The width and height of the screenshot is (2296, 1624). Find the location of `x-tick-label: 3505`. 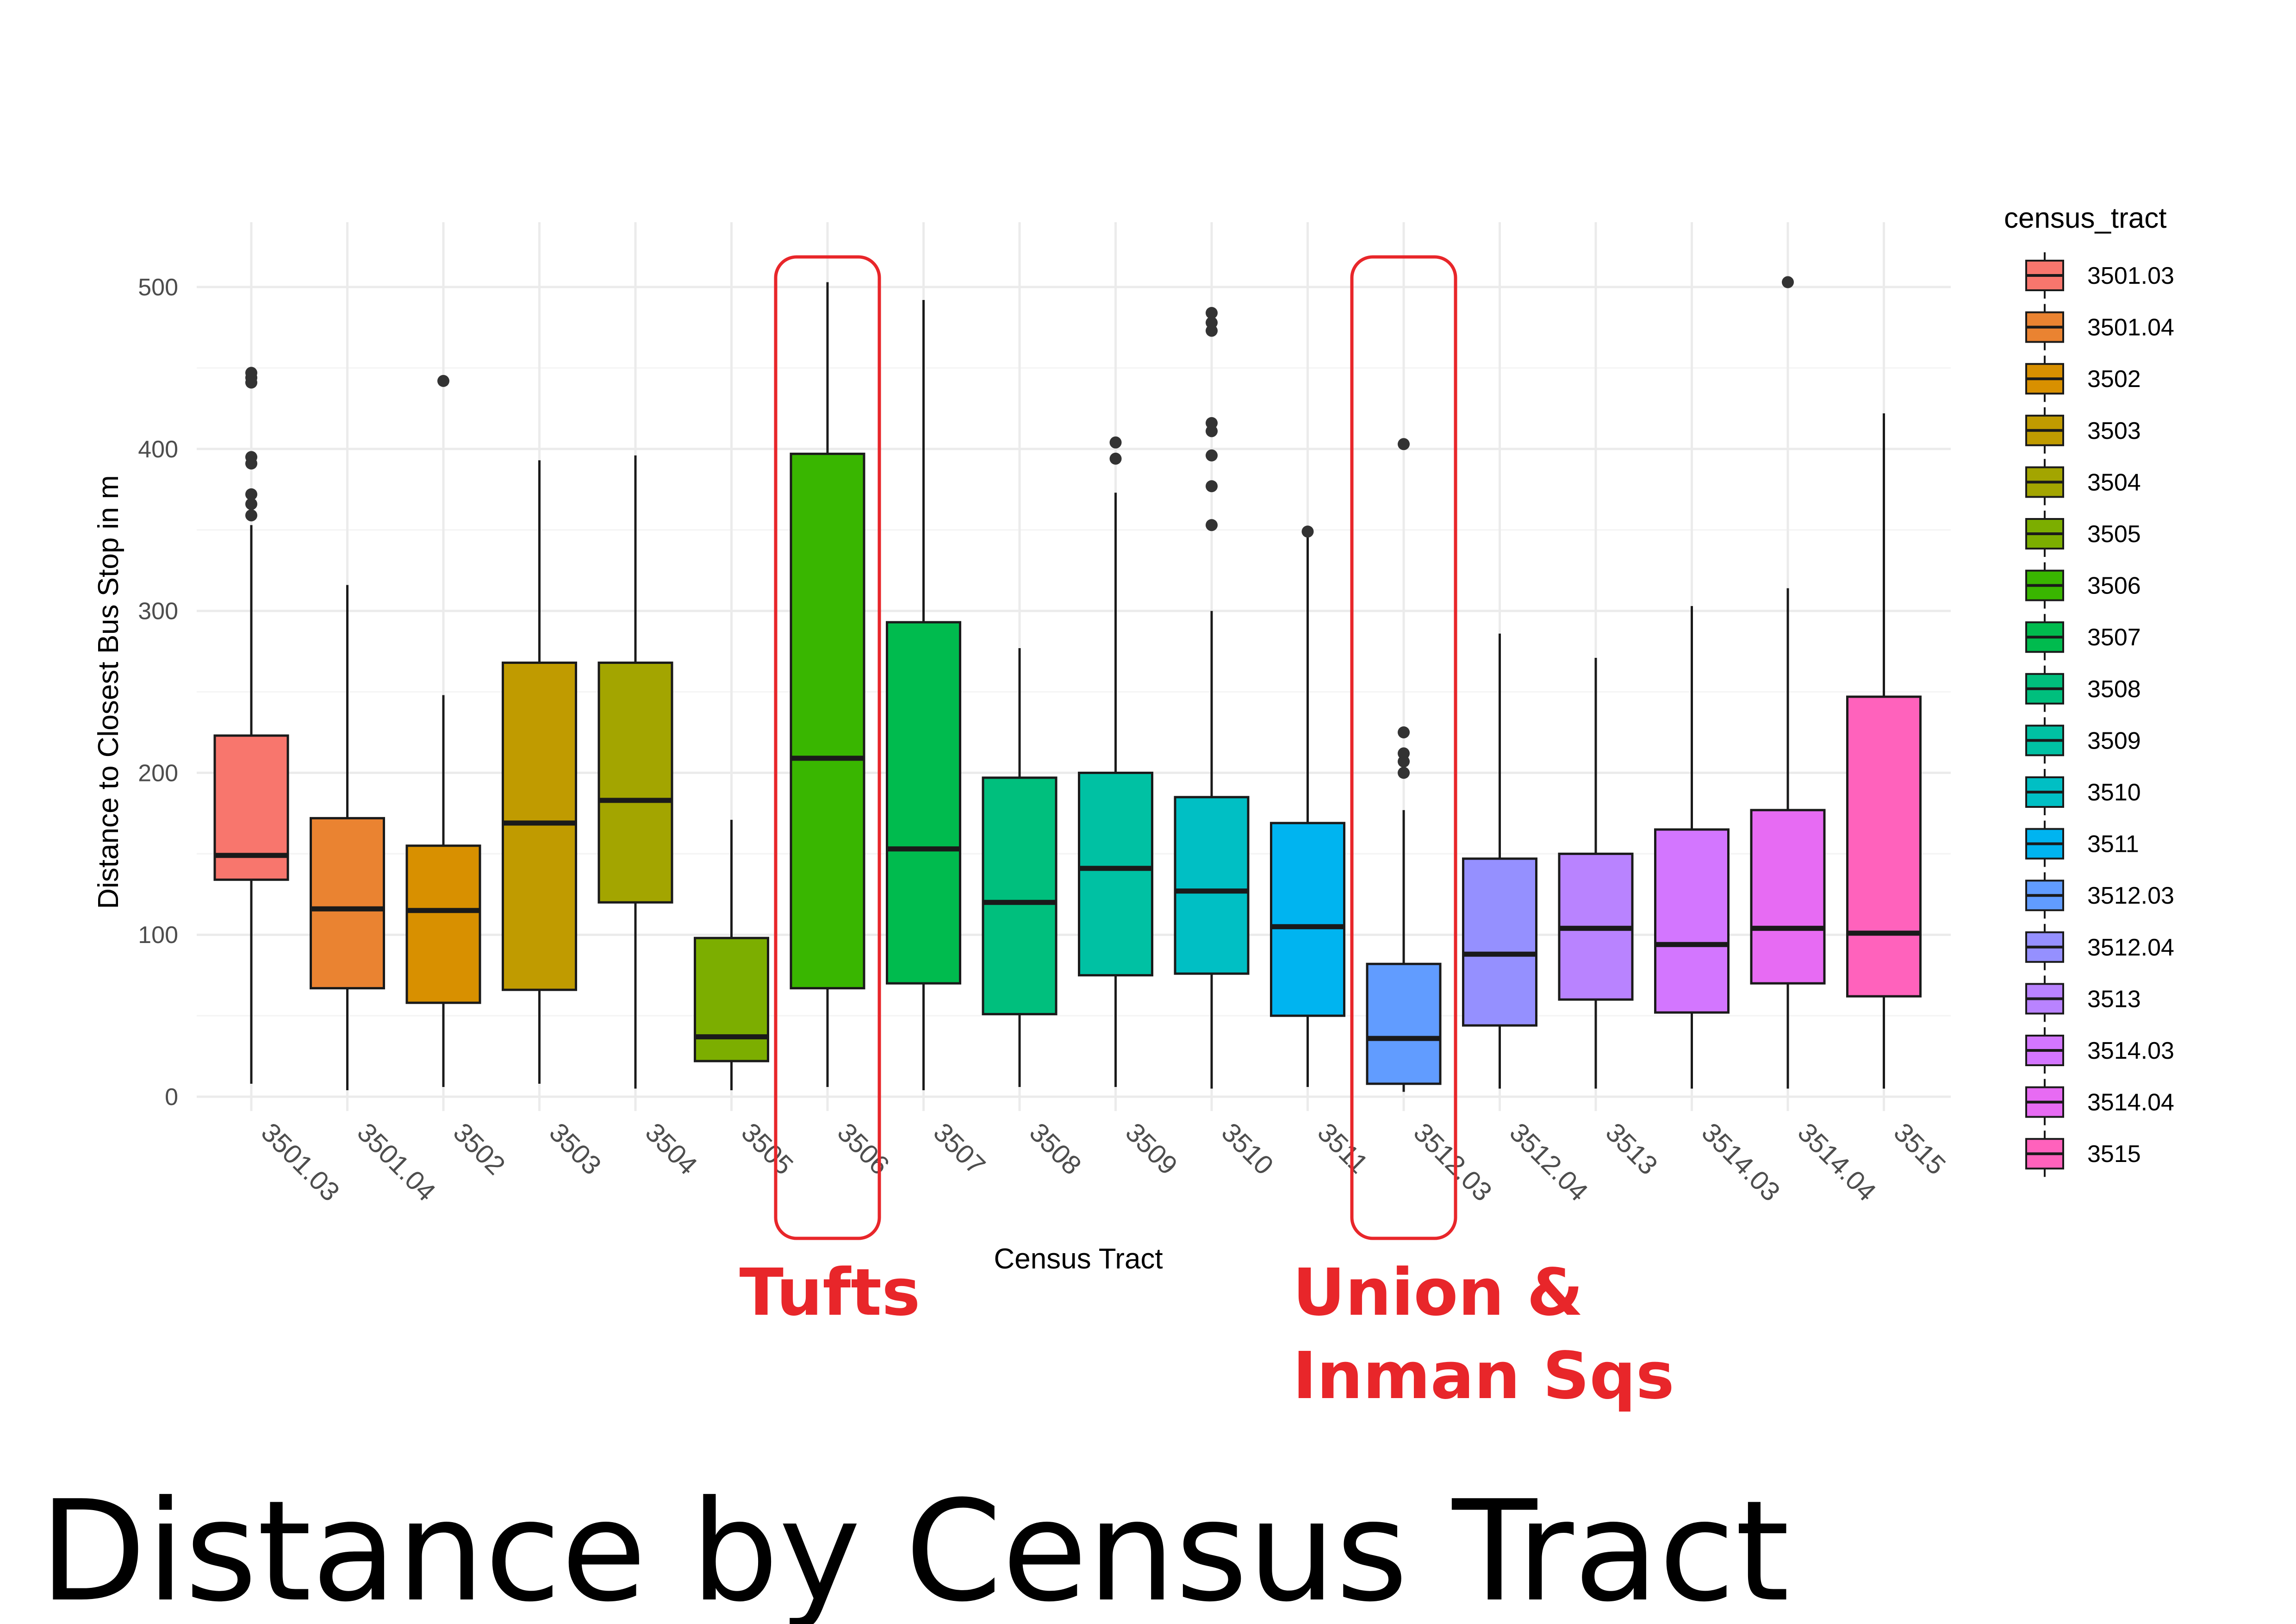

x-tick-label: 3505 is located at coordinates (767, 1149).